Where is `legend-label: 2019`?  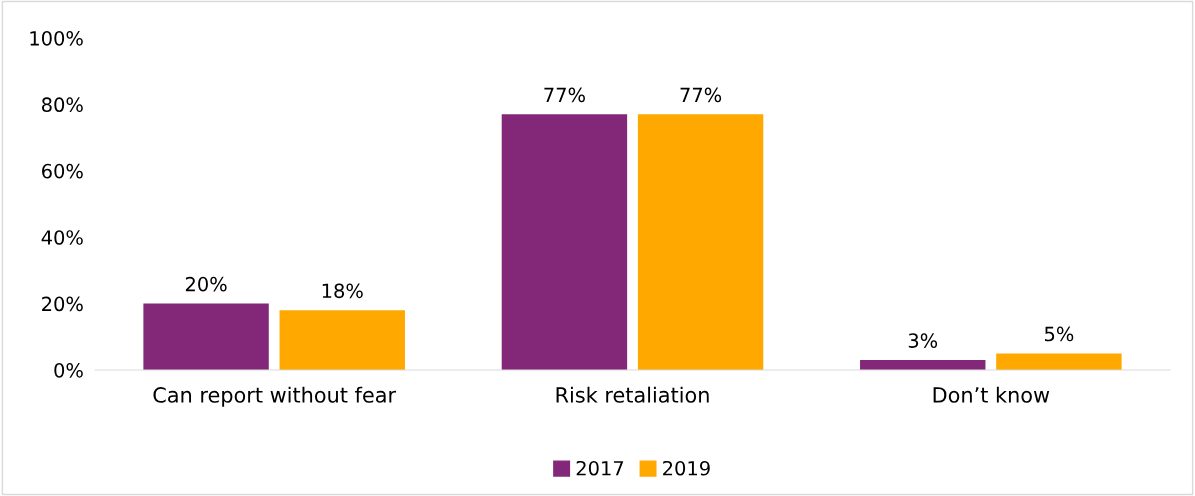 legend-label: 2019 is located at coordinates (686, 468).